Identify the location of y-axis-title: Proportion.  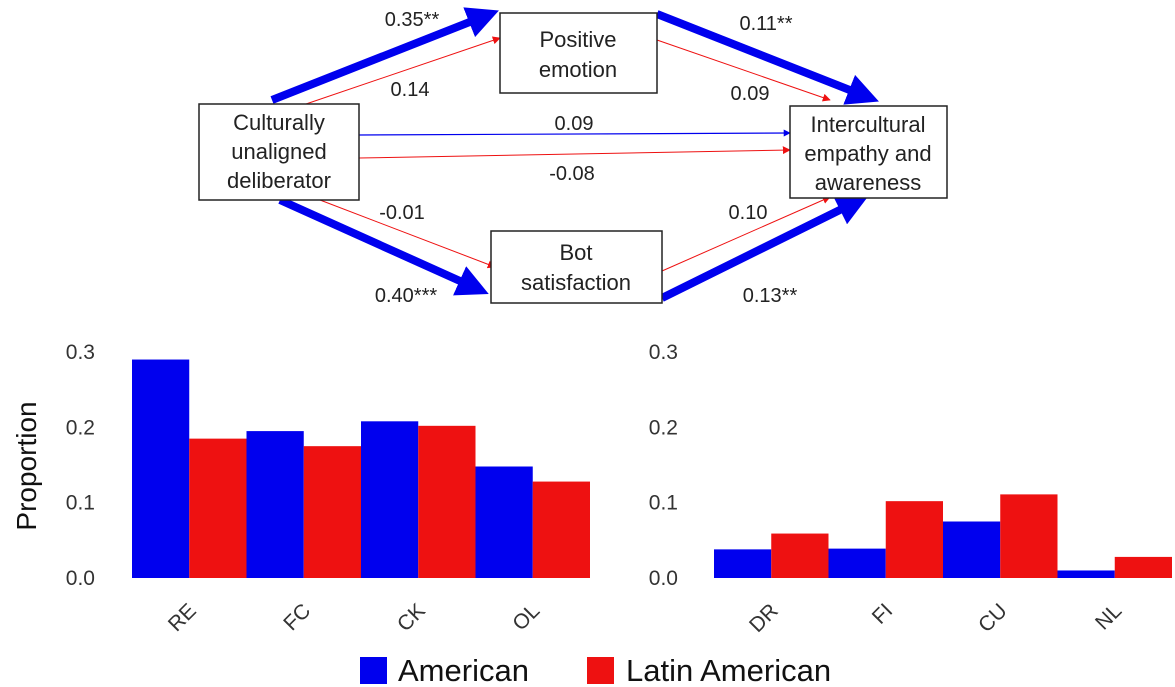
(26, 465).